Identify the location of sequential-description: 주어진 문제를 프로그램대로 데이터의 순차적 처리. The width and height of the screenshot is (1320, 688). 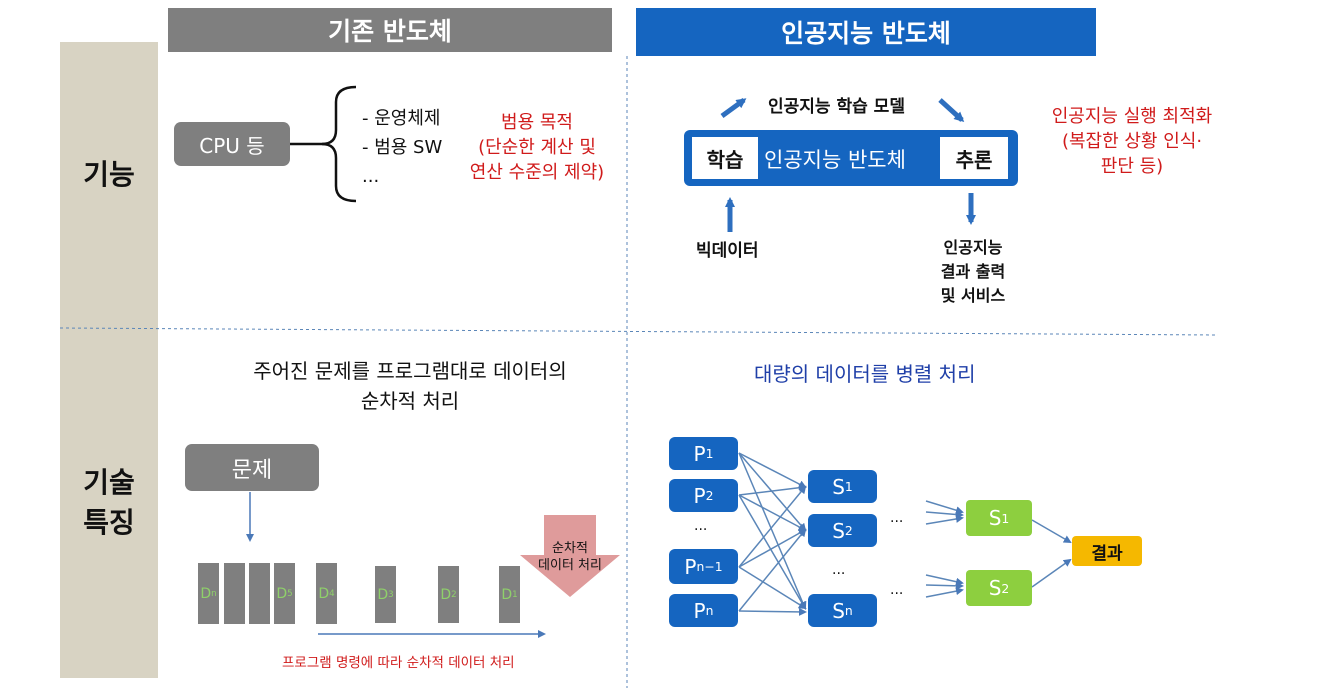
(410, 386).